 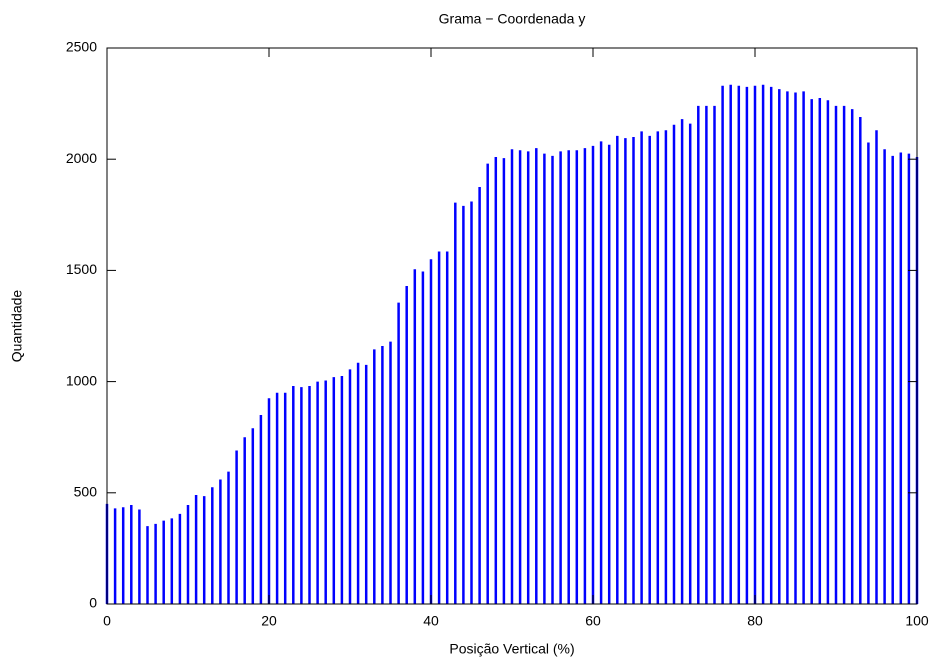 I want to click on y-tick-label: 2500, so click(x=81, y=47).